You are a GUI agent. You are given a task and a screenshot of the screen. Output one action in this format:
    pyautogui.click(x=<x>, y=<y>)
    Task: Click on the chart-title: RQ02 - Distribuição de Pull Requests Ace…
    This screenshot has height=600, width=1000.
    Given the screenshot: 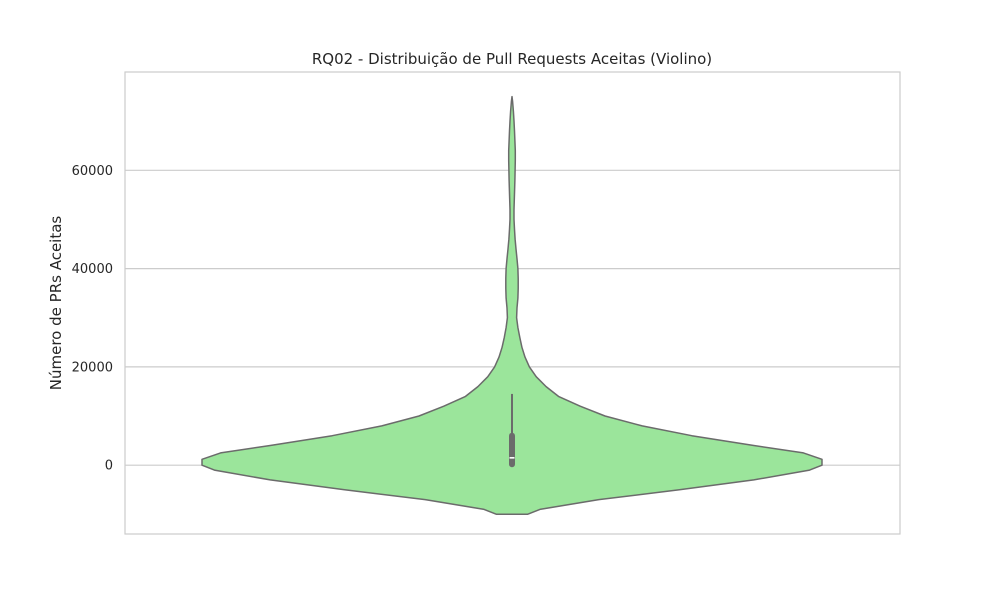 What is the action you would take?
    pyautogui.click(x=512, y=59)
    